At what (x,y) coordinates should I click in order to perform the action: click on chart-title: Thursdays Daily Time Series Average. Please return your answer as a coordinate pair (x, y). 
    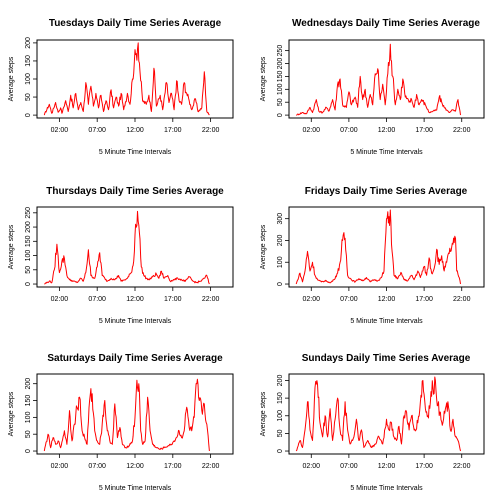
    Looking at the image, I should click on (135, 191).